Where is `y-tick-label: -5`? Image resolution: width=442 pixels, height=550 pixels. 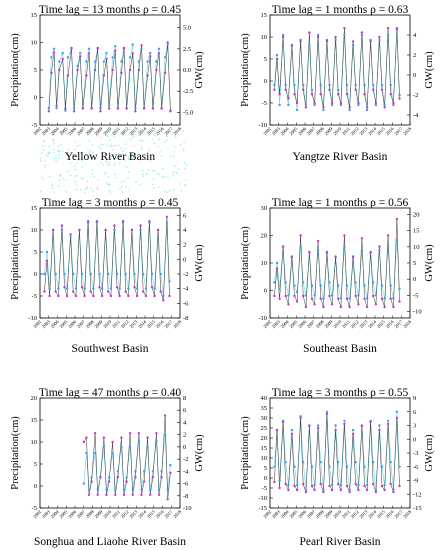 y-tick-label: -5 is located at coordinates (264, 488).